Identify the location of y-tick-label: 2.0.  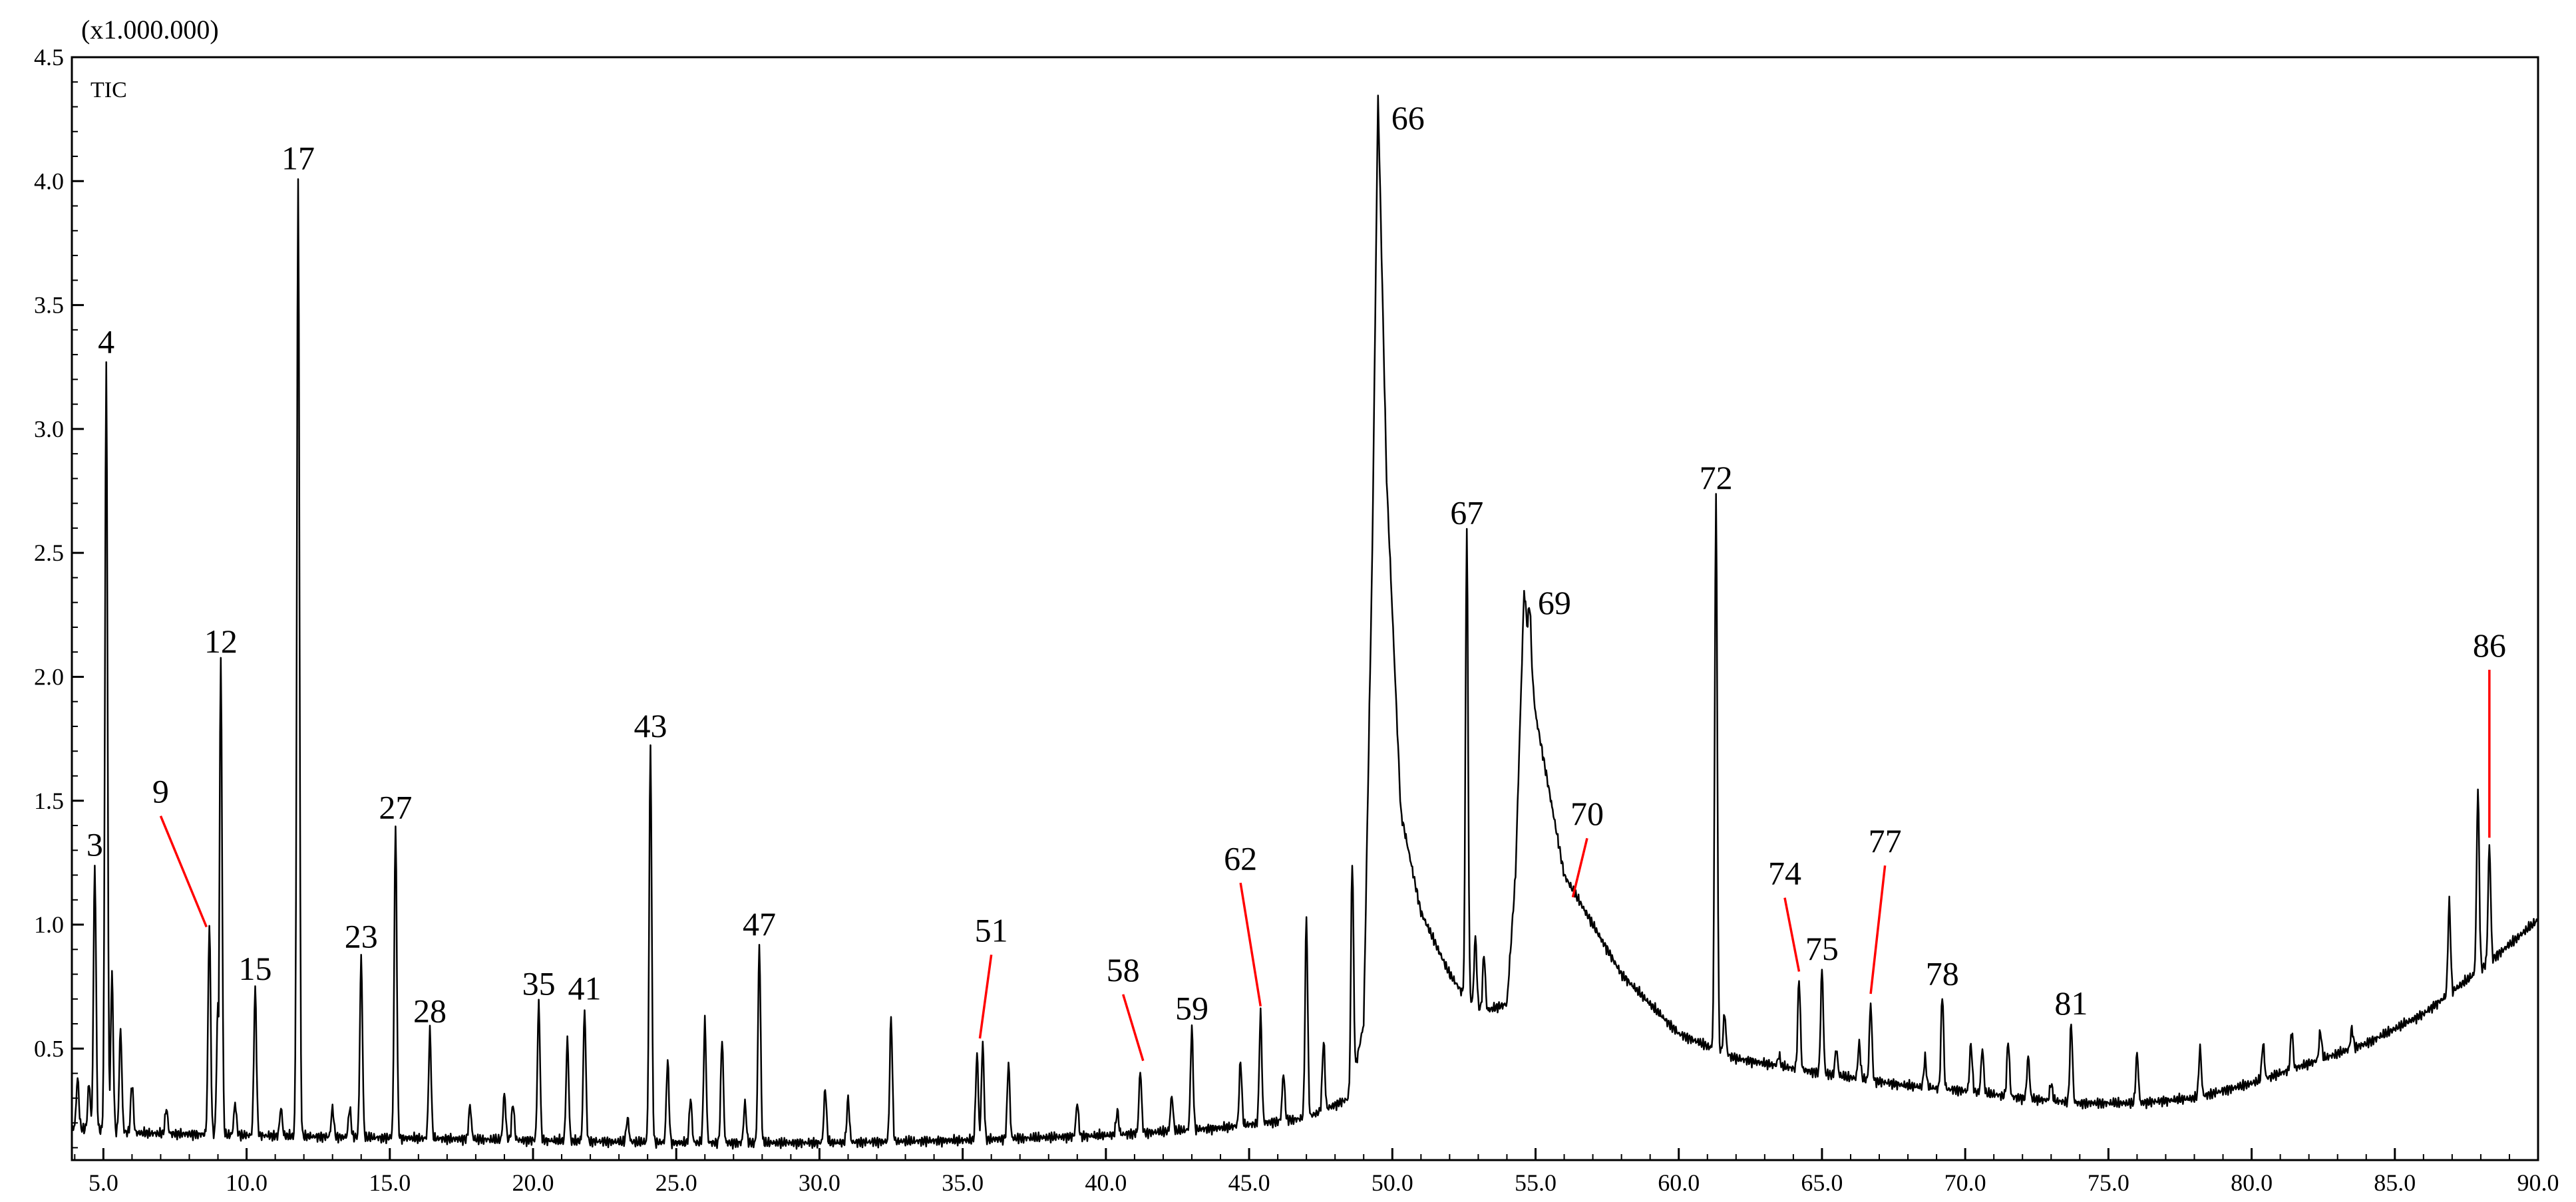
(49, 676).